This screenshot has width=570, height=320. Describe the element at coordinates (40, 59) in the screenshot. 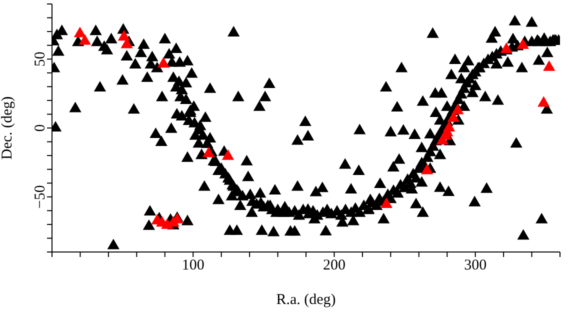

I see `y-tick-label: 50` at that location.